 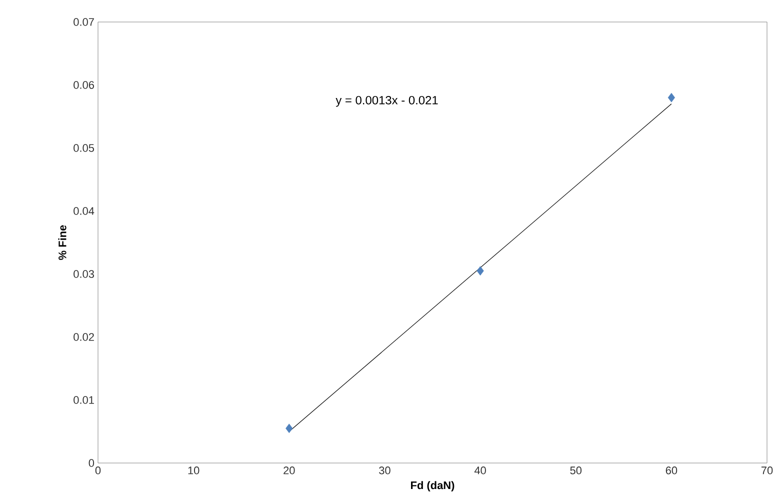 What do you see at coordinates (84, 337) in the screenshot?
I see `y-tick-label: 0.02` at bounding box center [84, 337].